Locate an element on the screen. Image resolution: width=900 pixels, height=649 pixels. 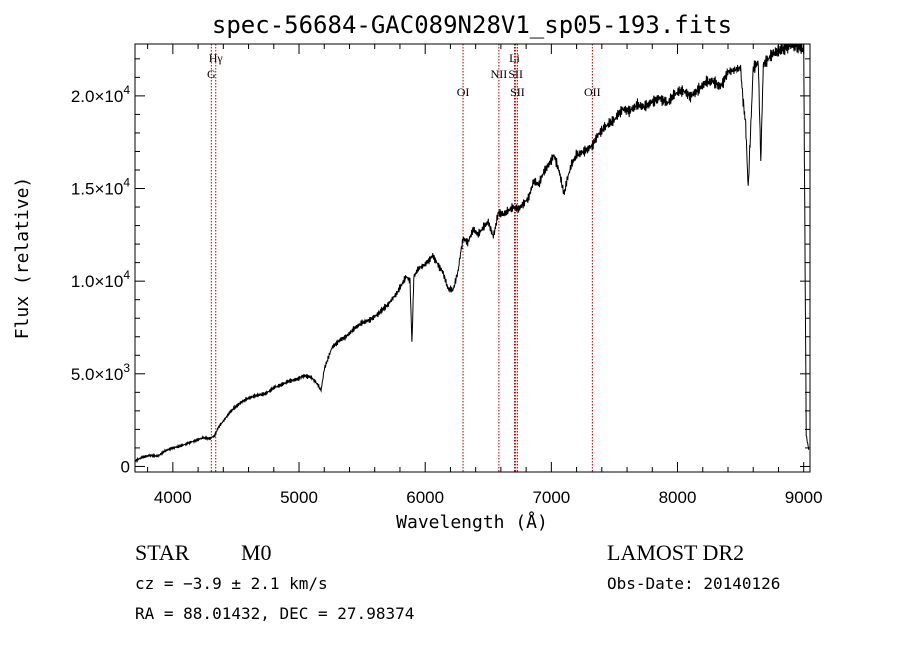
y-axis-label: Flux (relative) is located at coordinates (22, 258).